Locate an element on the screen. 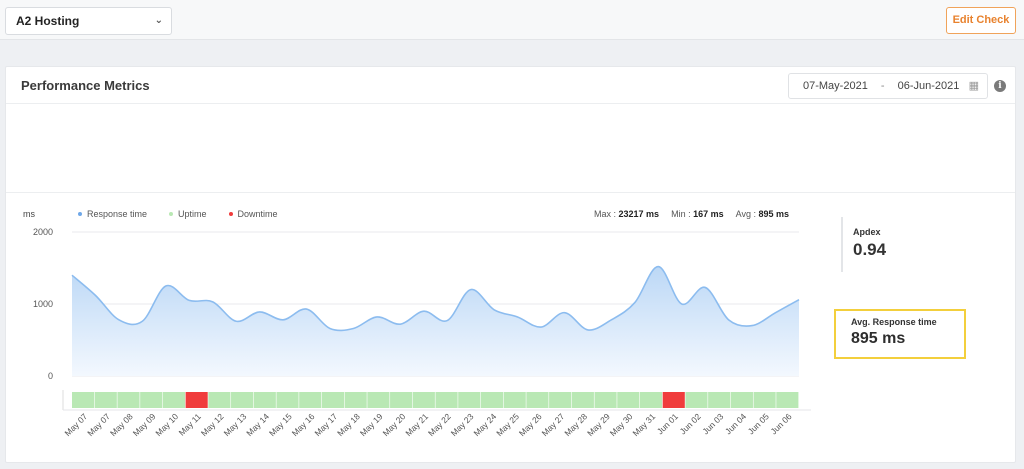 The width and height of the screenshot is (1024, 469). x-tick-label: May 25 is located at coordinates (507, 424).